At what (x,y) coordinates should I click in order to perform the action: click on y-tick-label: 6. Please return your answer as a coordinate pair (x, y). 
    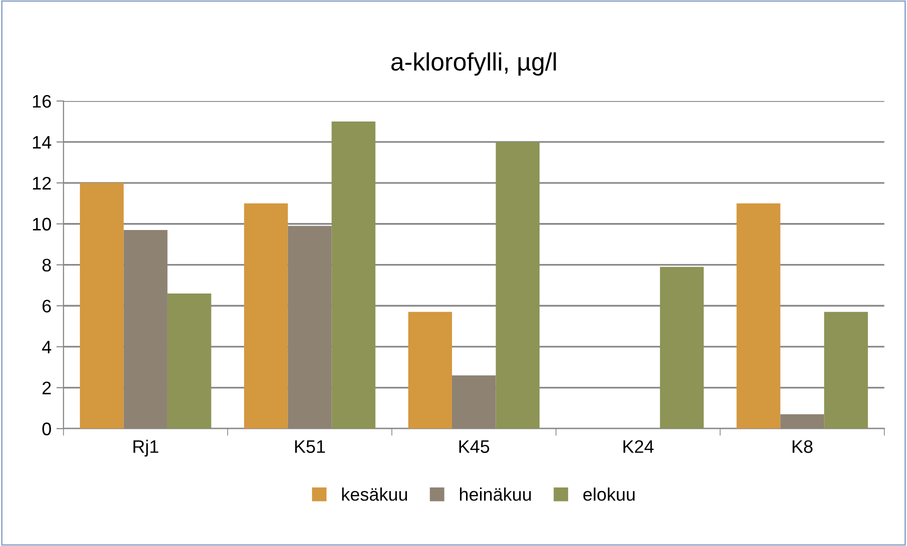
    Looking at the image, I should click on (46, 306).